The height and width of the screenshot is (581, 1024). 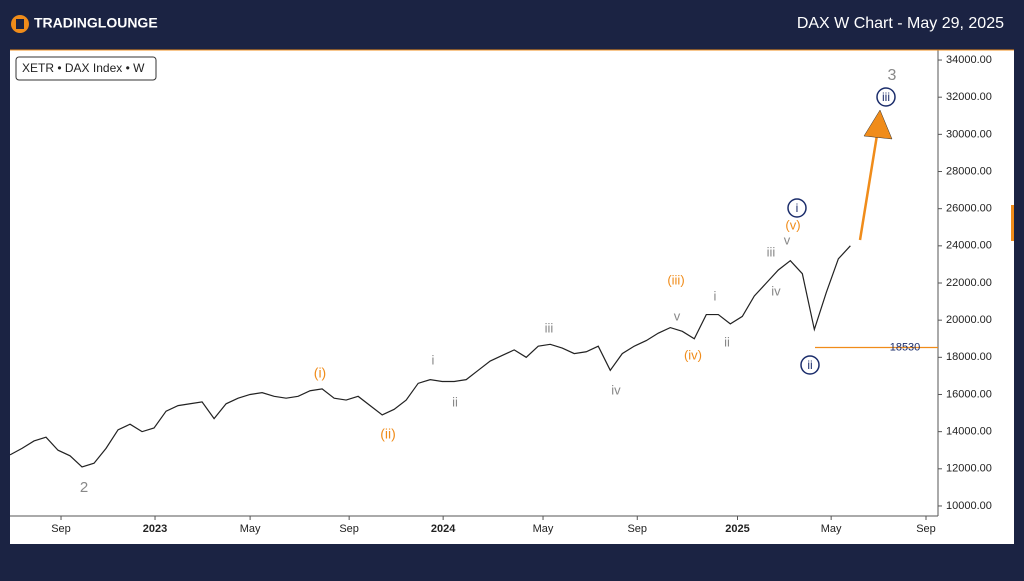 What do you see at coordinates (155, 529) in the screenshot?
I see `x-tick-label: 2023` at bounding box center [155, 529].